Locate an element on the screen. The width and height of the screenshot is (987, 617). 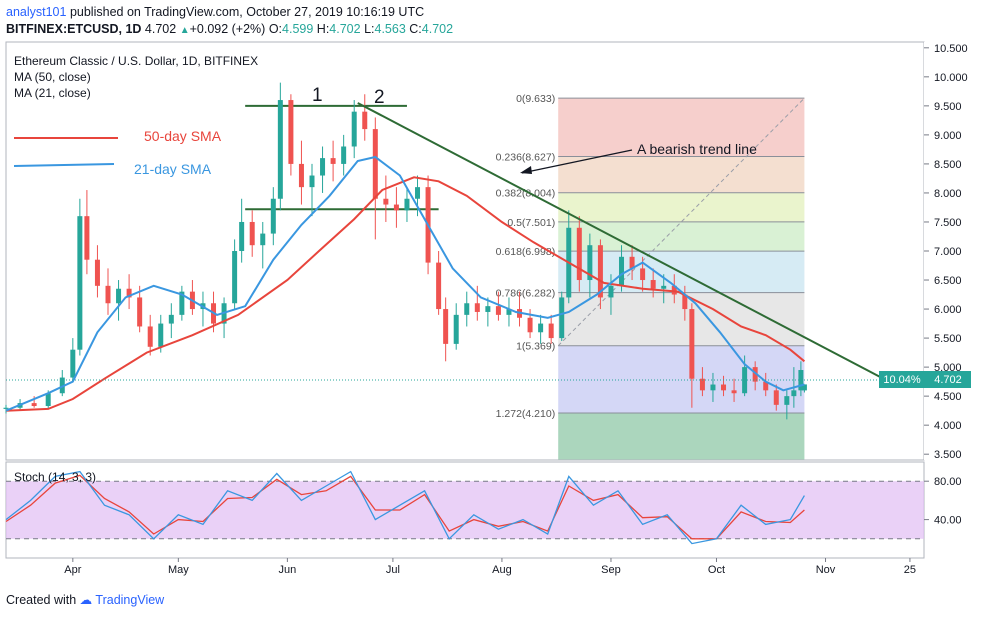
stoch-tick-label: 40.00 is located at coordinates (948, 521).